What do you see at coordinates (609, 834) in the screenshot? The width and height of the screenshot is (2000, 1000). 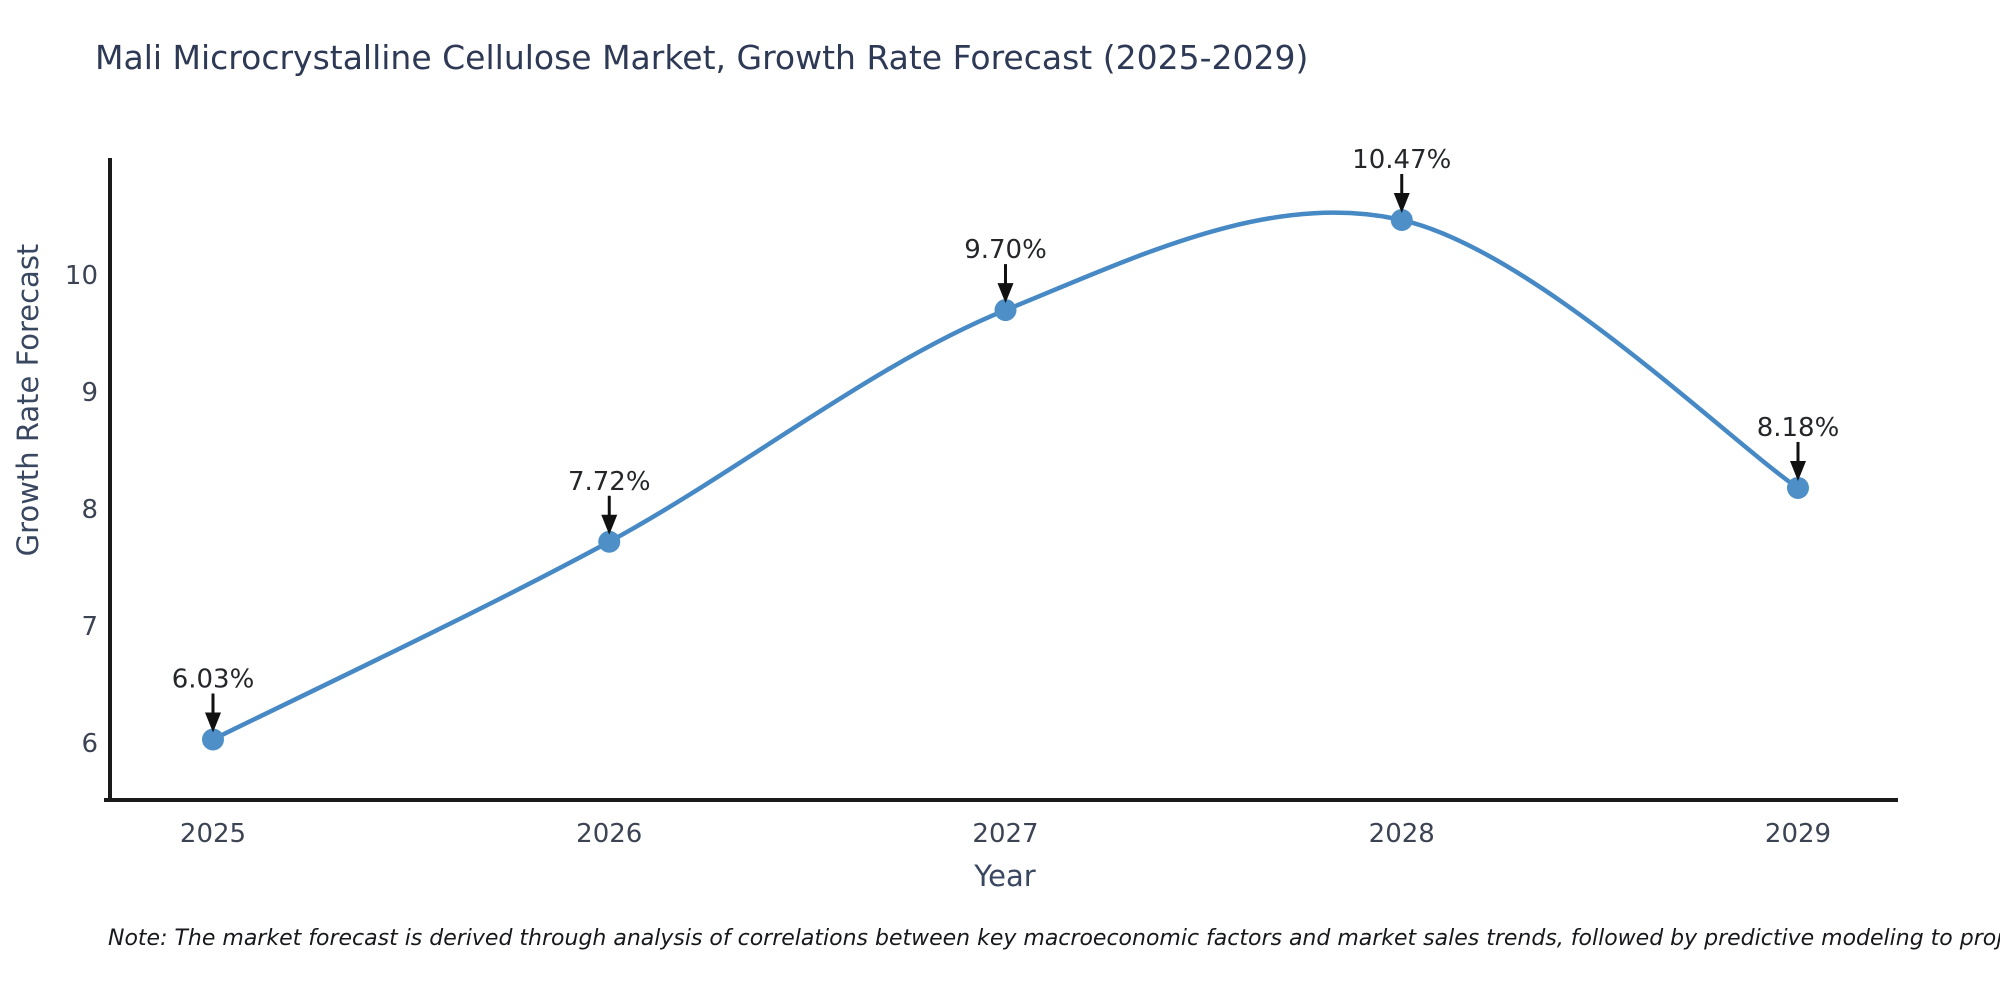 I see `x-tick-label: 2026` at bounding box center [609, 834].